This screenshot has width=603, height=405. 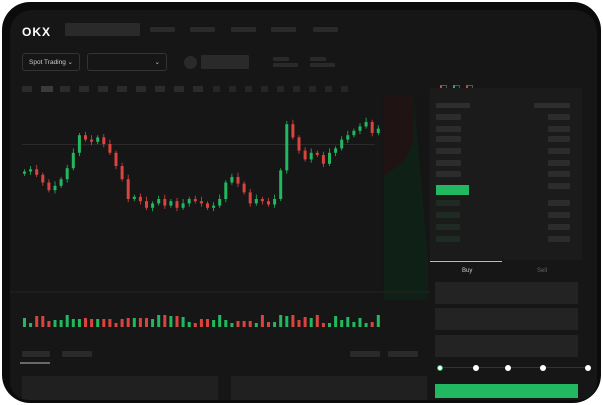 What do you see at coordinates (440, 368) in the screenshot?
I see `slider-handle` at bounding box center [440, 368].